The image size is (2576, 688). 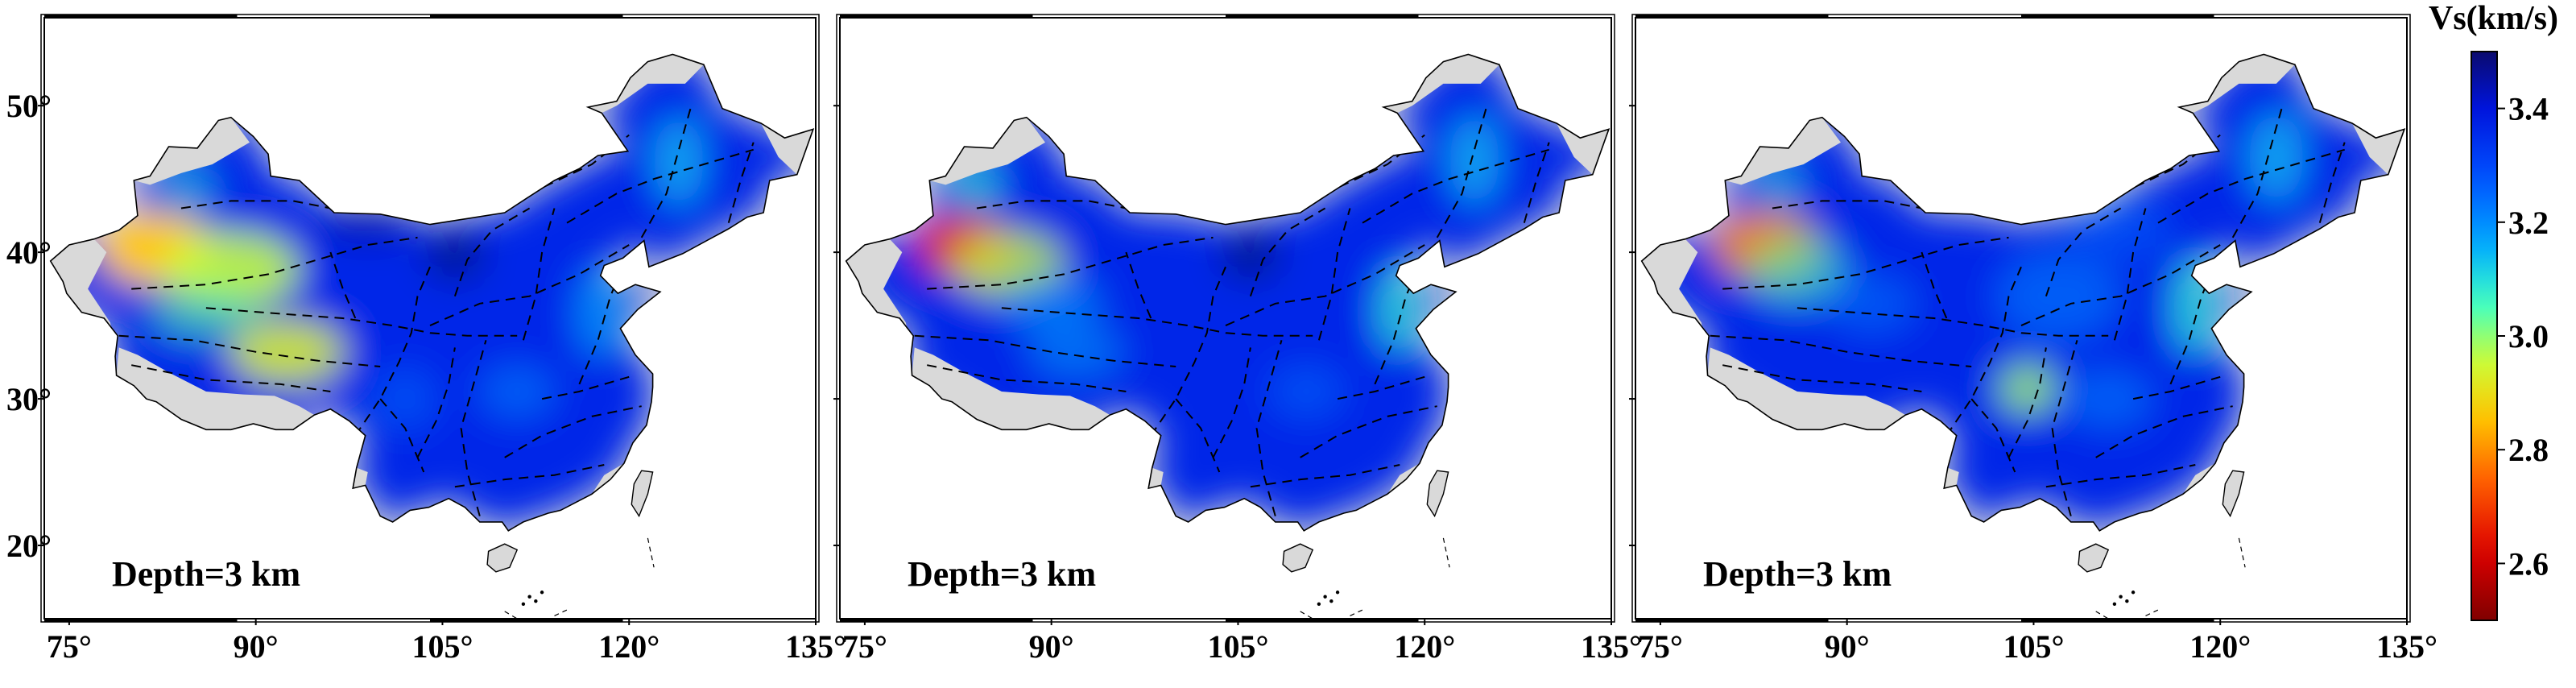 I want to click on x-tick-label: 90°, so click(x=1051, y=646).